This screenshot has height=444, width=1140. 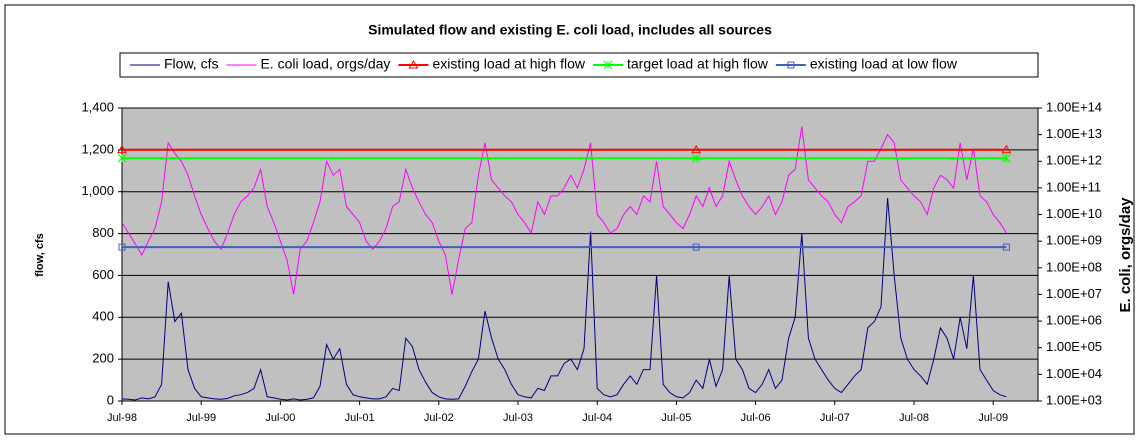 I want to click on x-tick-label: Jul-07, so click(x=835, y=418).